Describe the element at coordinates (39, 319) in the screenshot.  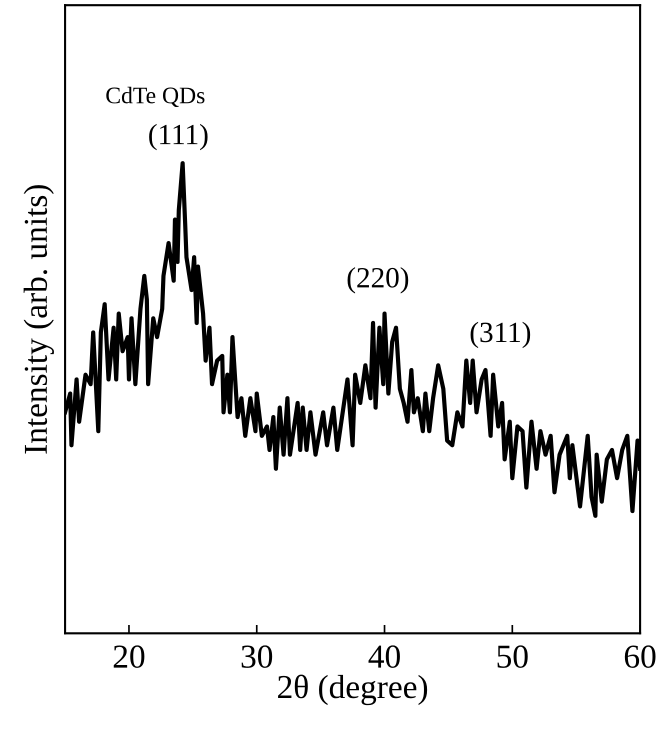
I see `y-axis-title: Intensity (arb. units)` at that location.